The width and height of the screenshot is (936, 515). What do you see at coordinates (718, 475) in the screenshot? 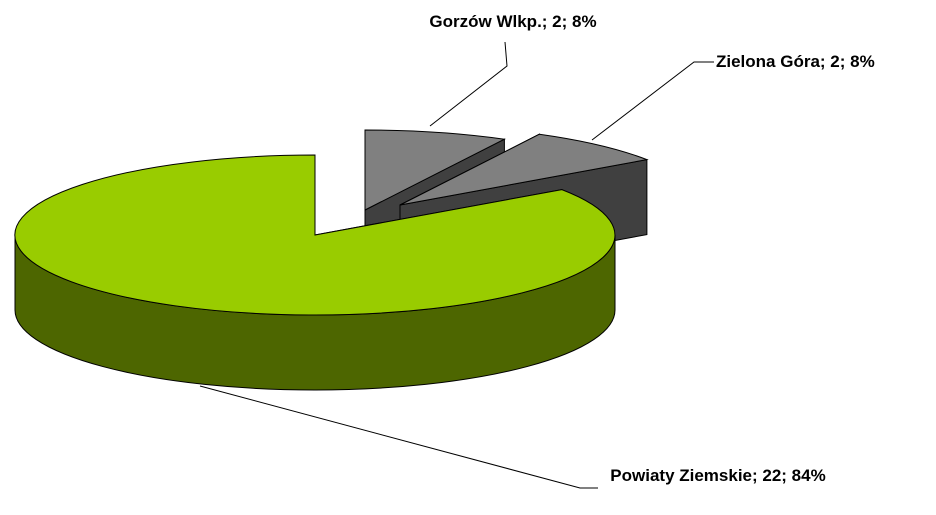
I see `slice-label: Powiaty Ziemskie; 22; 84%` at bounding box center [718, 475].